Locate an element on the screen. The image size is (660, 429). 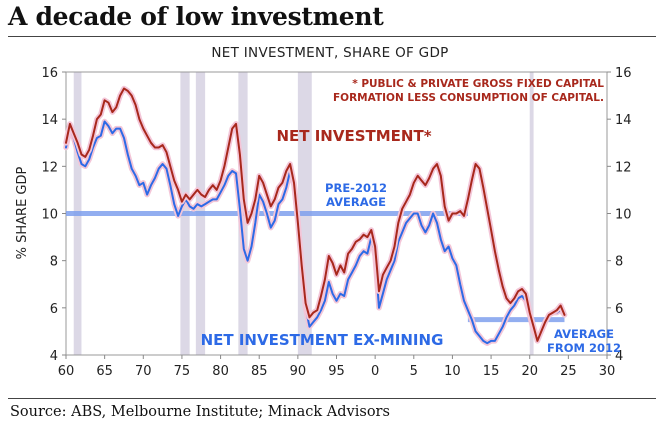
x-tick-label: 60 is located at coordinates (66, 371).